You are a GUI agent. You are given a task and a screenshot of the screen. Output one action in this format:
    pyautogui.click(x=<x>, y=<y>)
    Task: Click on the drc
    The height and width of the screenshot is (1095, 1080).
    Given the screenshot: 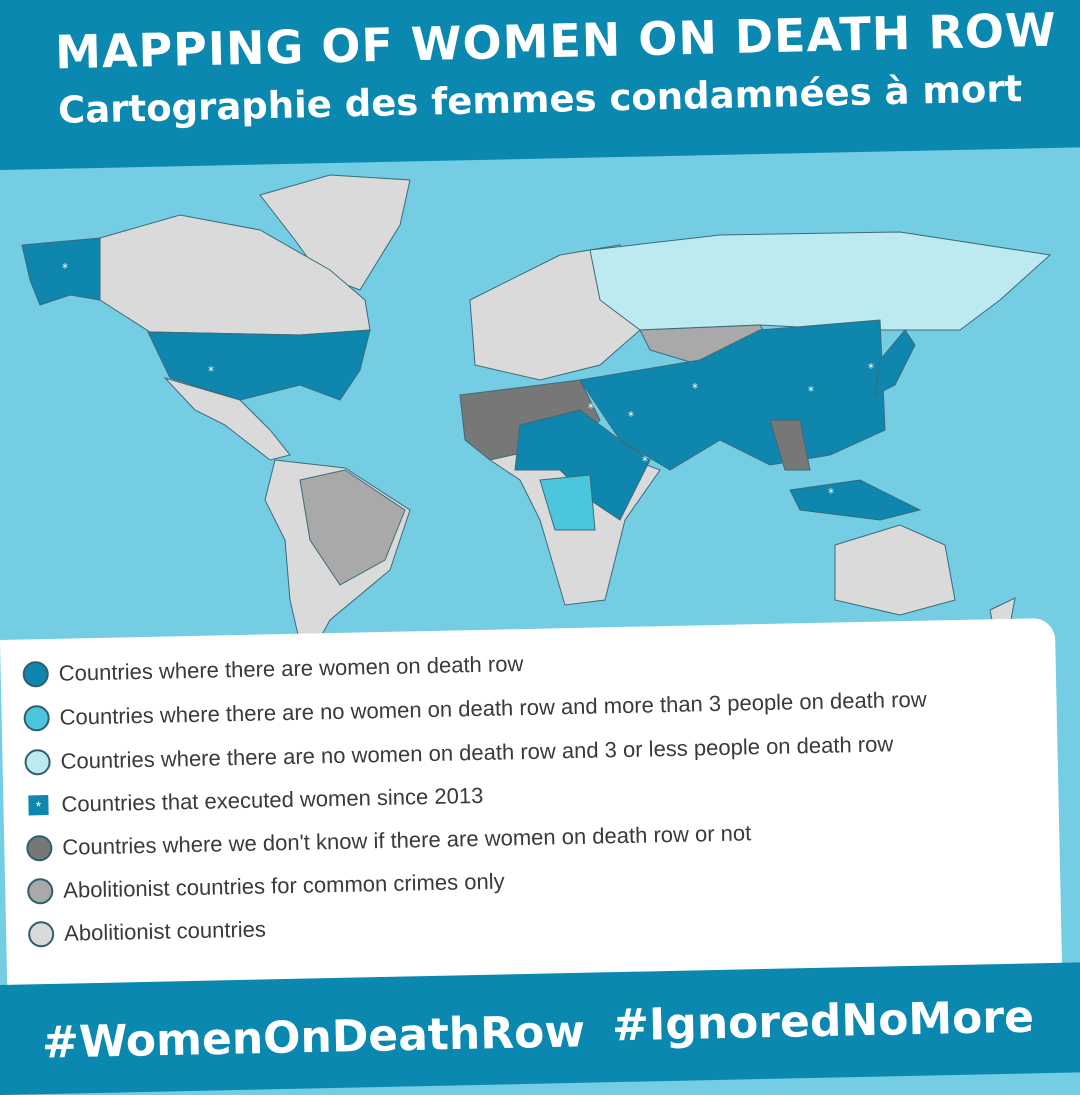 What is the action you would take?
    pyautogui.click(x=567, y=502)
    